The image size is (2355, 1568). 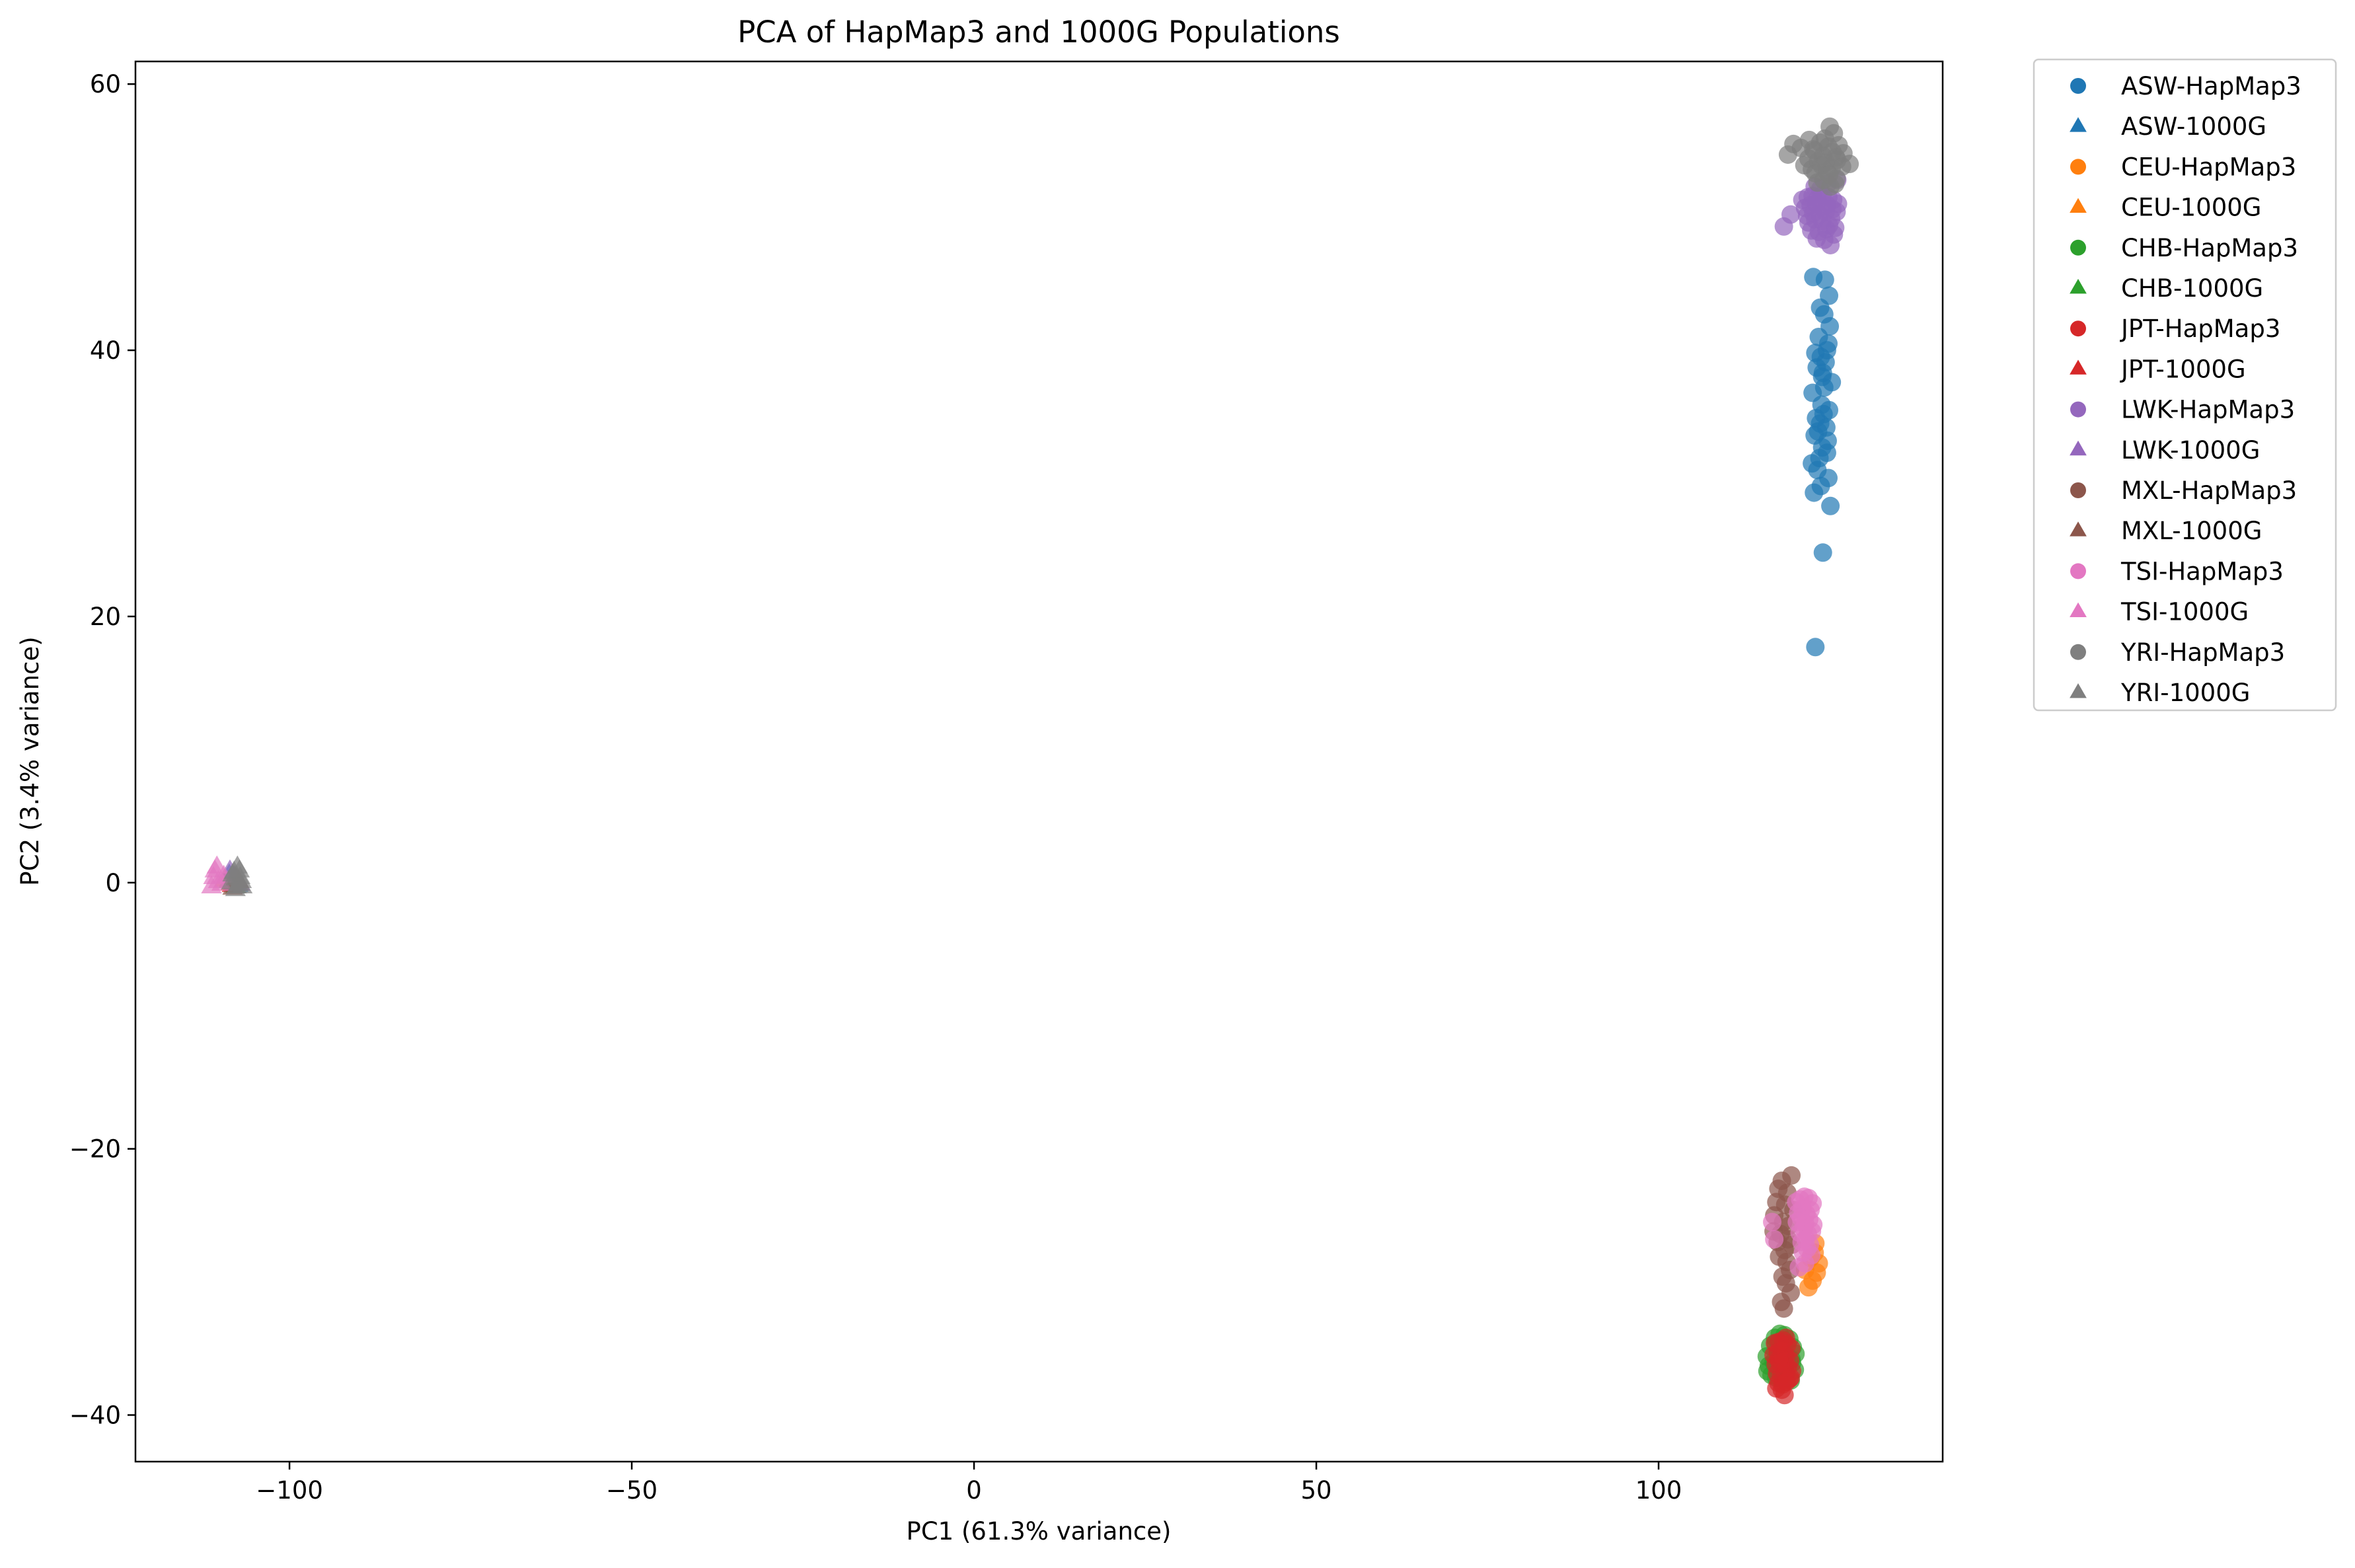 I want to click on legend-label: CHB-1000G, so click(x=2192, y=288).